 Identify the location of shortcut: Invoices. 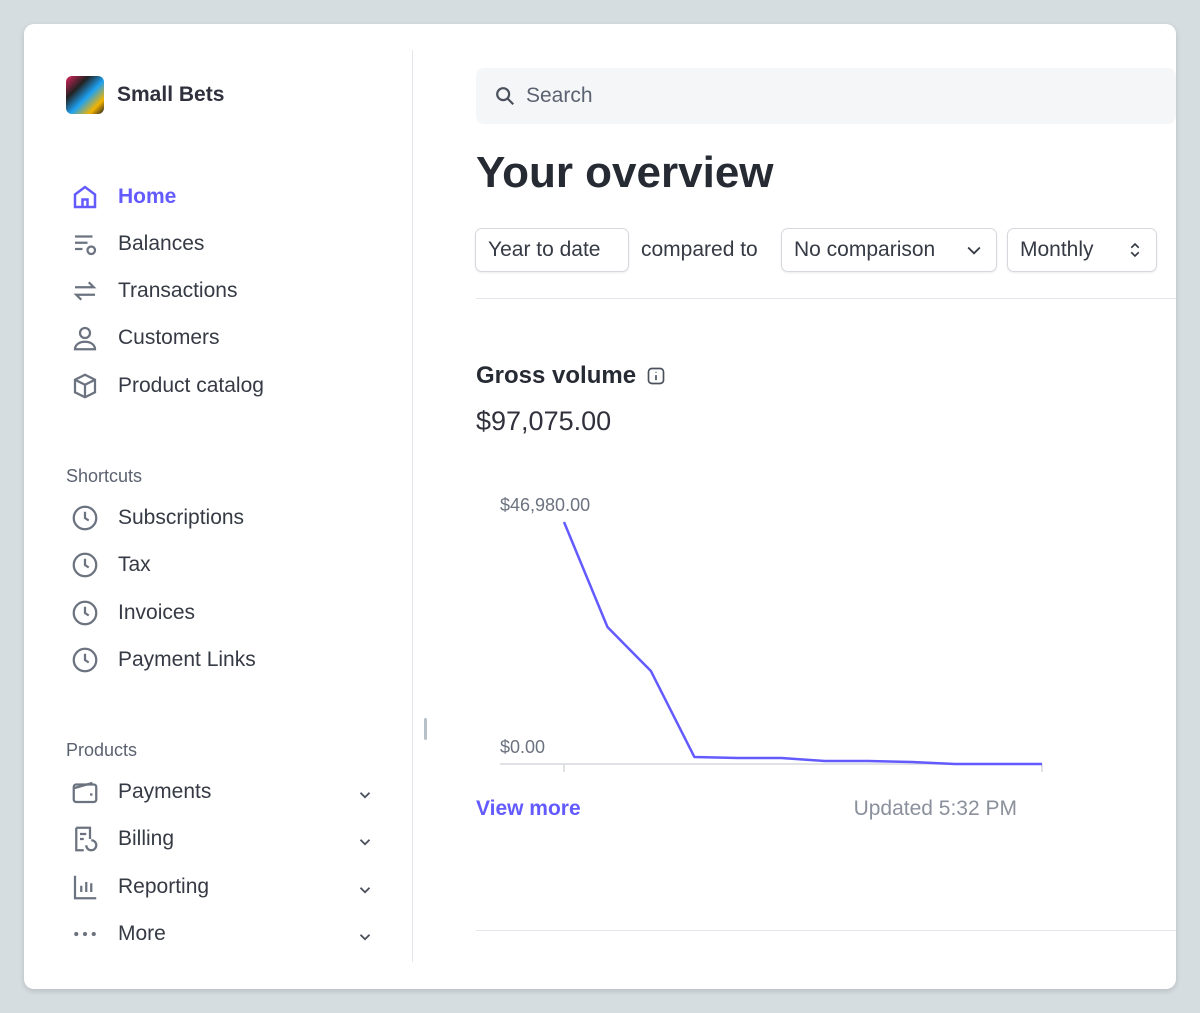
(132, 613).